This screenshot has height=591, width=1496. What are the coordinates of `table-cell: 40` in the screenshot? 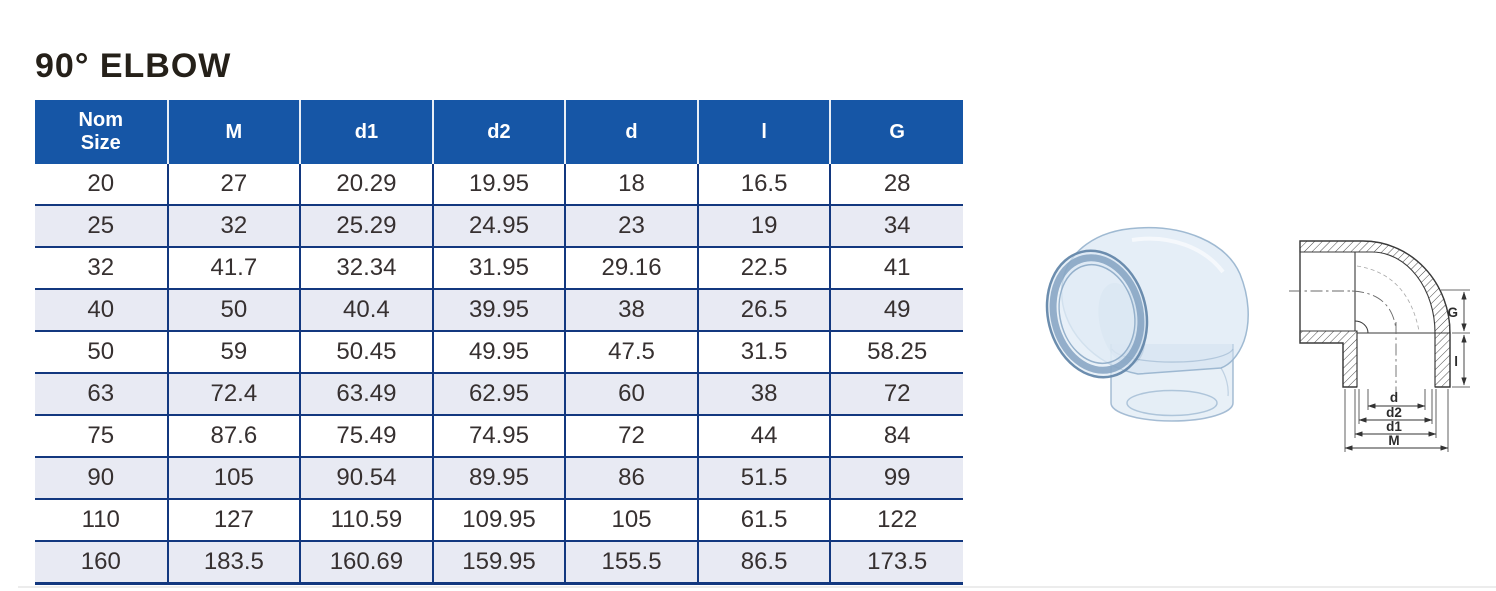 It's located at (101, 310).